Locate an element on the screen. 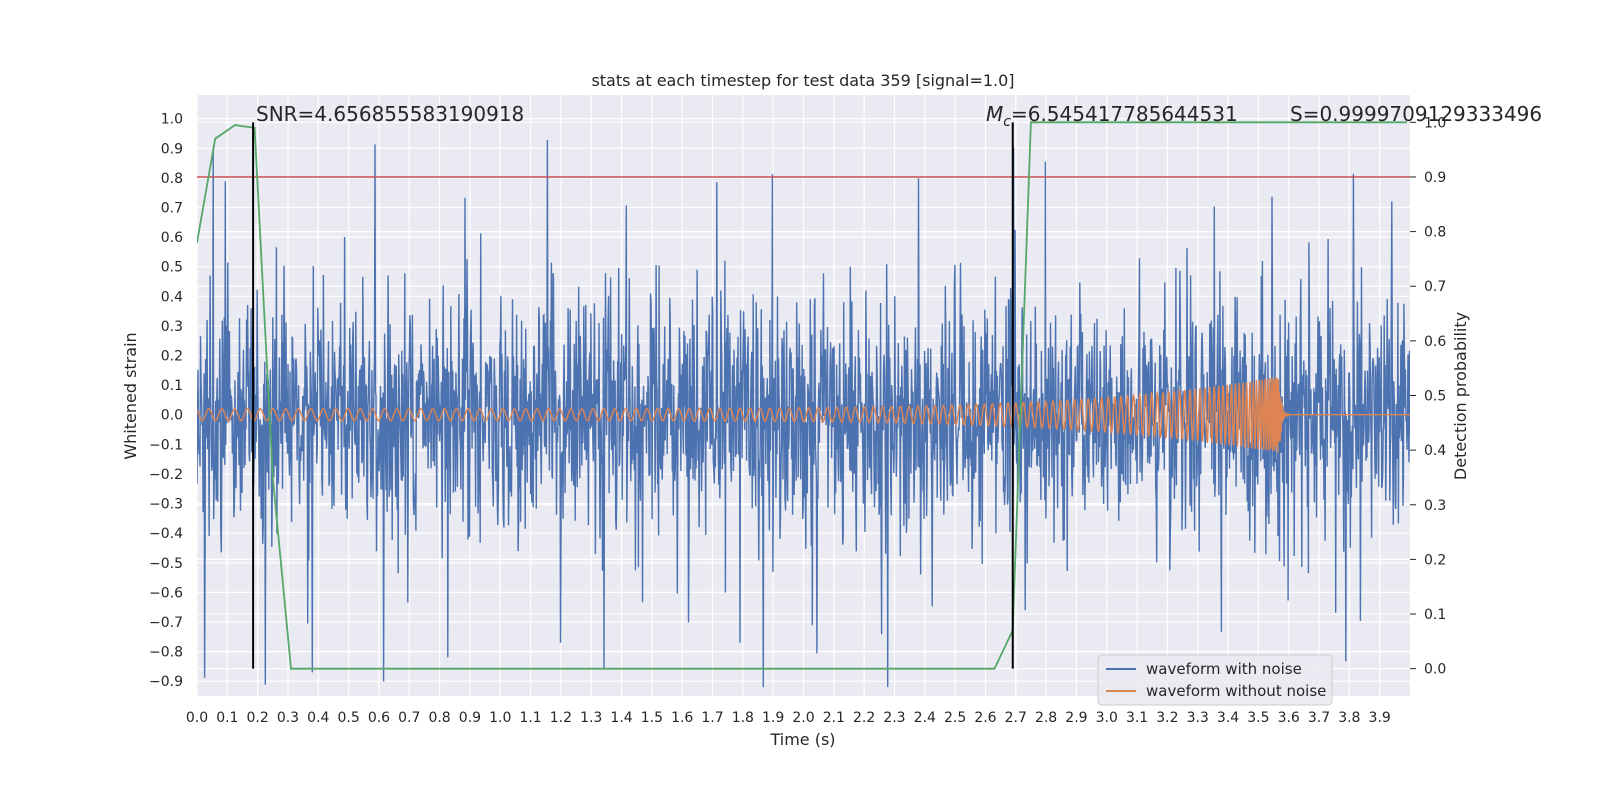 The width and height of the screenshot is (1600, 800). x-tick-label: 2.1 is located at coordinates (834, 718).